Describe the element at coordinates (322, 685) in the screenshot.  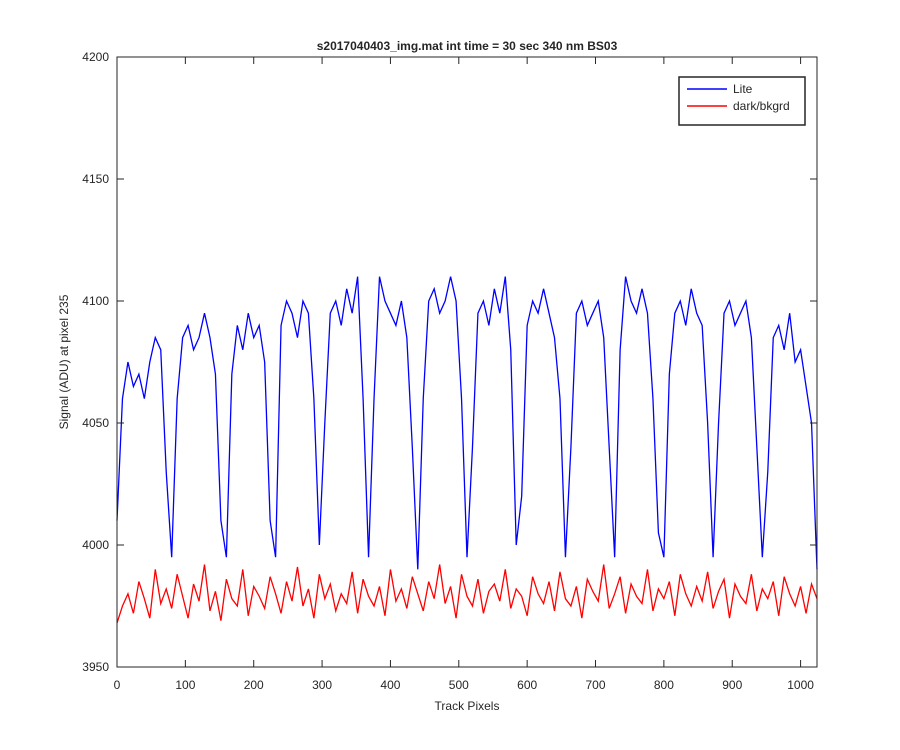
I see `x-tick-label: 300` at that location.